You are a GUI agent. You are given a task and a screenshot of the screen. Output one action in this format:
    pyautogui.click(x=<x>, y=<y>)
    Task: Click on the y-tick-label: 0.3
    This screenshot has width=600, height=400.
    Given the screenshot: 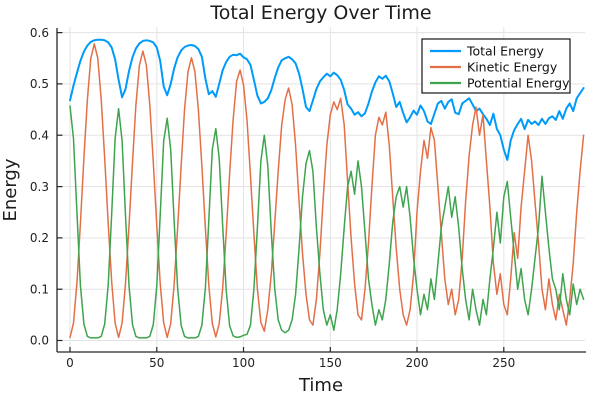 What is the action you would take?
    pyautogui.click(x=39, y=187)
    